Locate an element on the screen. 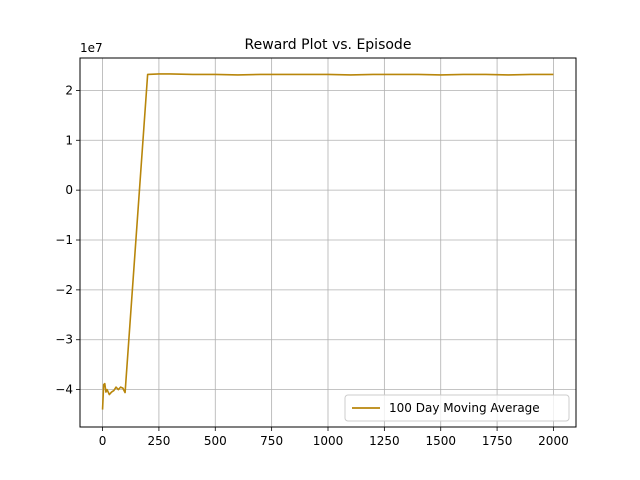 This screenshot has width=640, height=480. x-tick-label: 1000 is located at coordinates (328, 441).